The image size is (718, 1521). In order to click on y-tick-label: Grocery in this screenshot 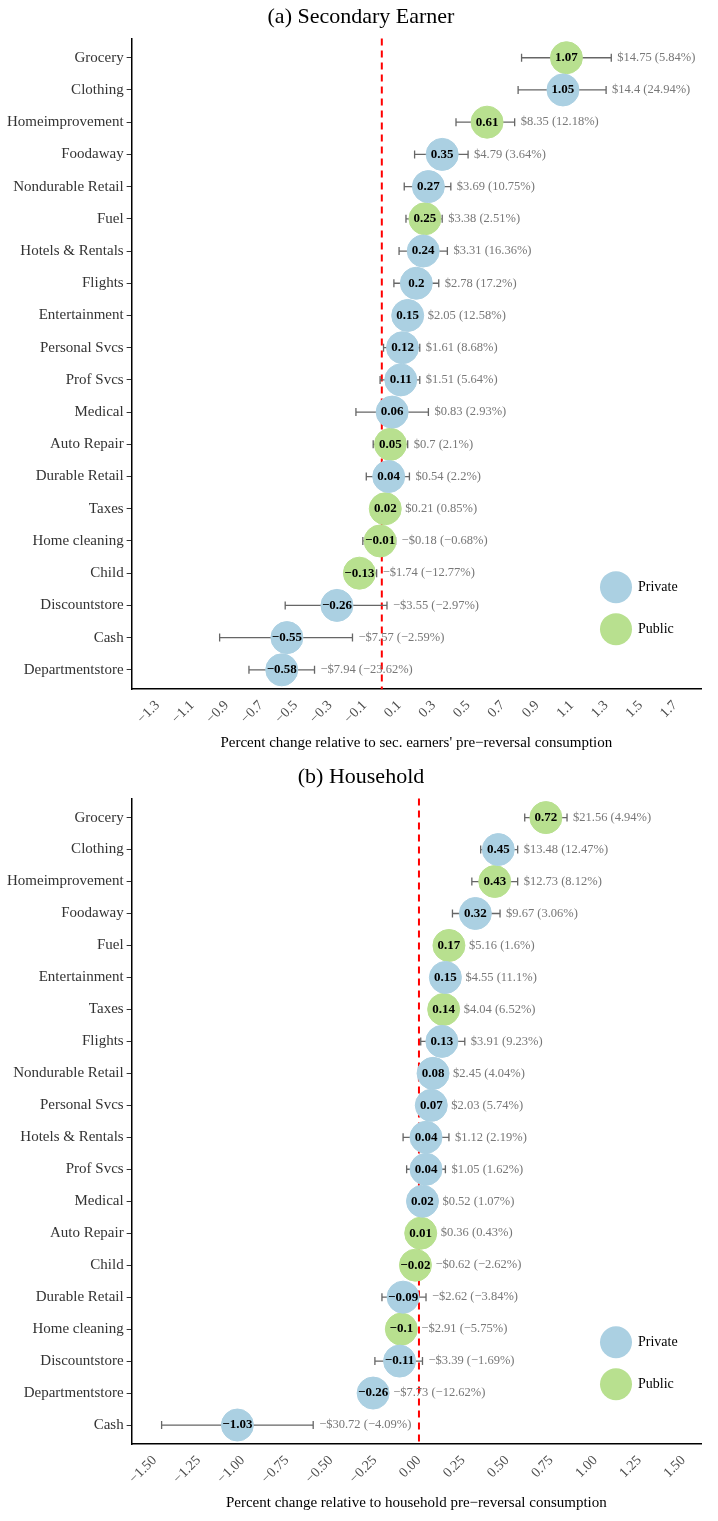, I will do `click(99, 816)`.